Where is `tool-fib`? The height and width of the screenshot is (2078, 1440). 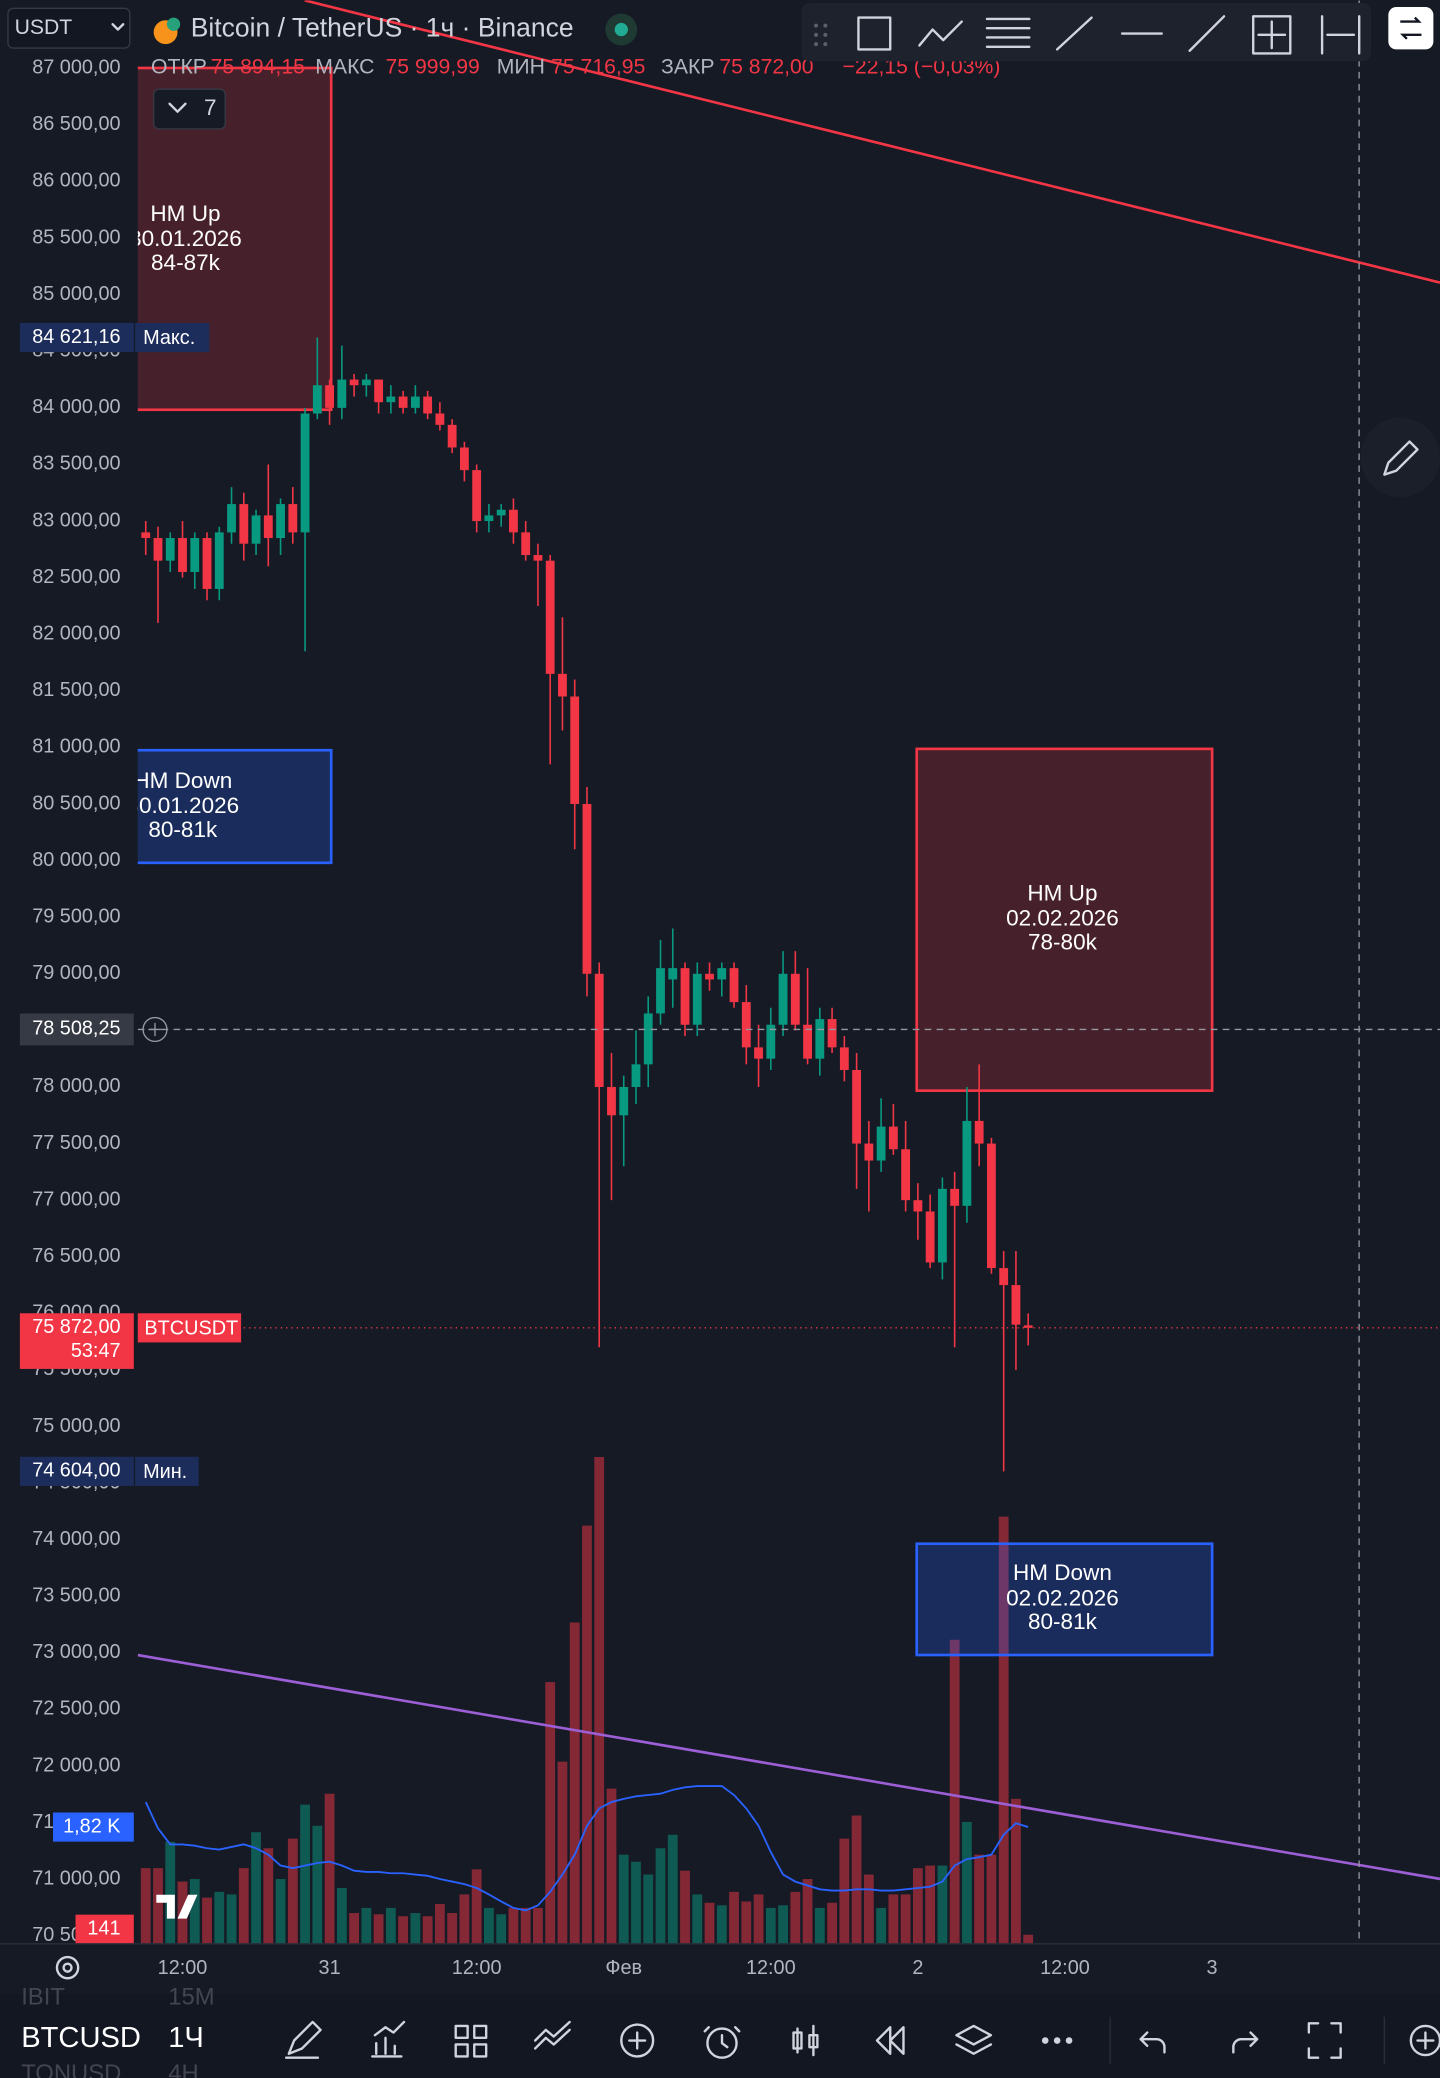
tool-fib is located at coordinates (1008, 32).